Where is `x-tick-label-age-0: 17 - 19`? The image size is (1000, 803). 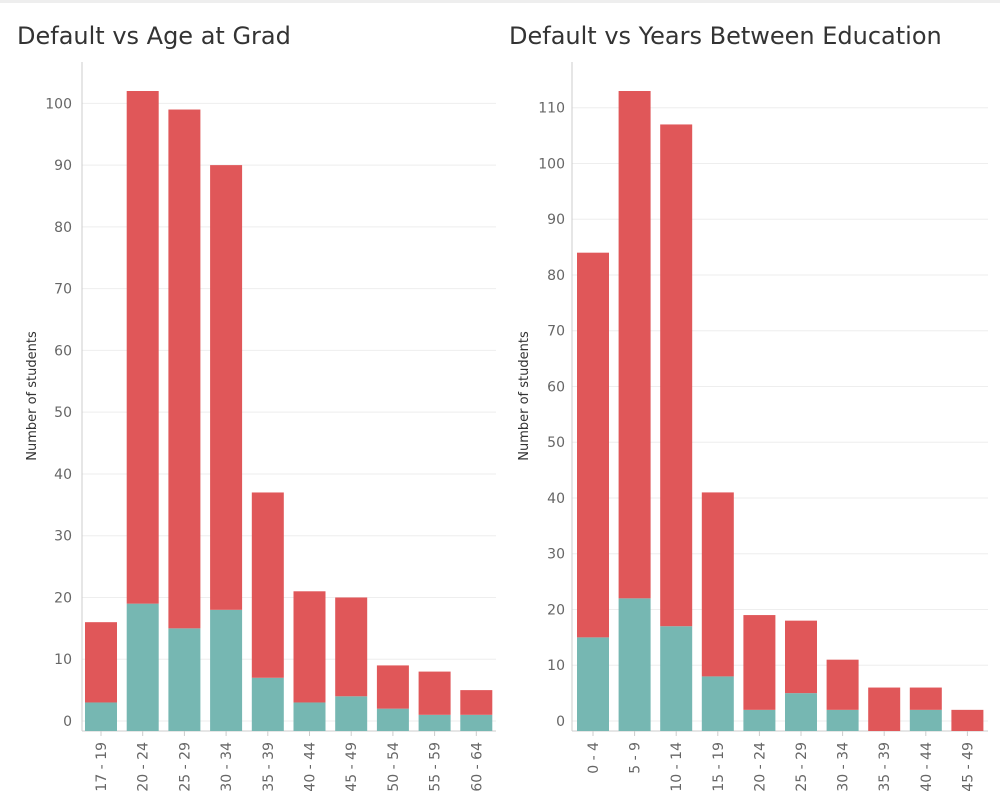 x-tick-label-age-0: 17 - 19 is located at coordinates (102, 767).